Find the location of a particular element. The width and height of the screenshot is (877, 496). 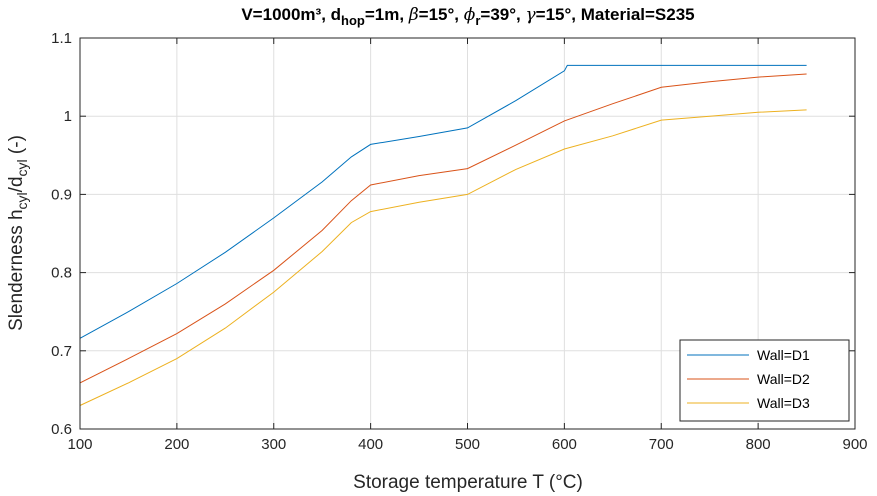

legend-label-3: Wall=D3 is located at coordinates (783, 403).